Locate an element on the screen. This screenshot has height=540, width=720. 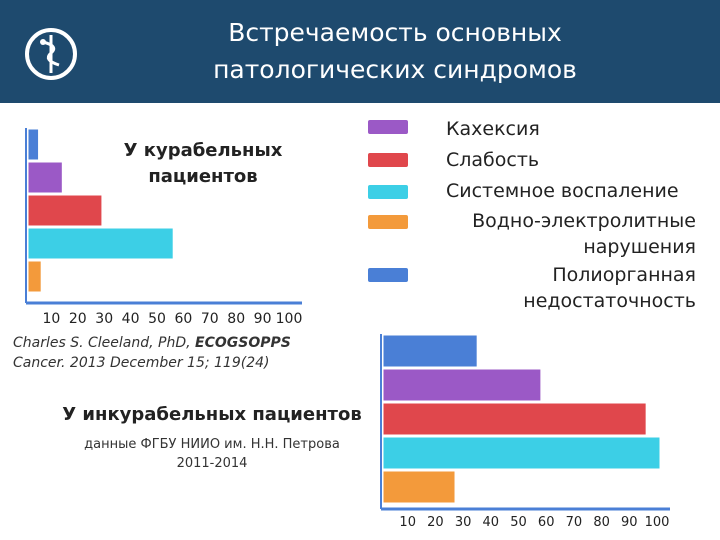
legend-label-organ-failure: Полиорганная недостаточность is located at coordinates (609, 288).